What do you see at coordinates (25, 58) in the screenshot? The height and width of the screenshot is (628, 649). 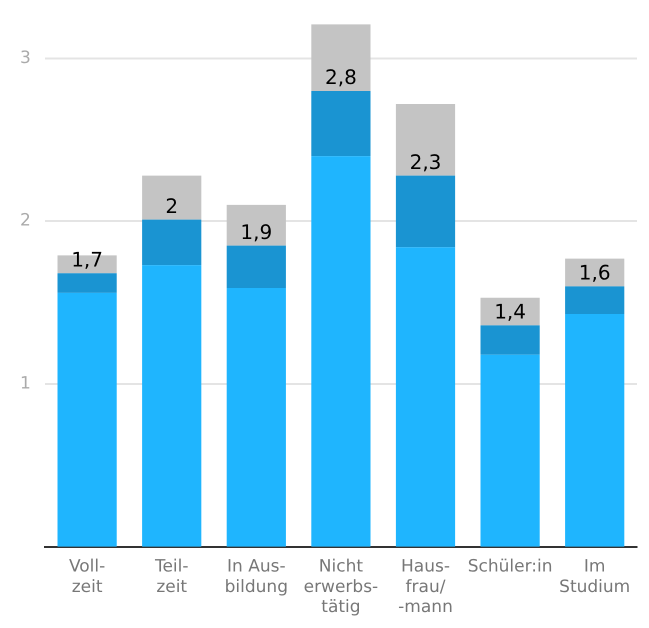 I see `y-tick-label: 3` at bounding box center [25, 58].